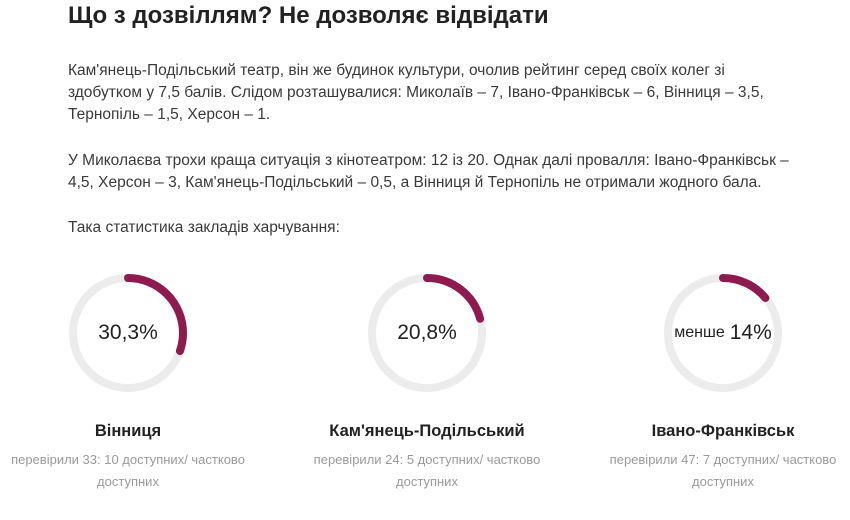  I want to click on progress-ring: 20,8%, so click(427, 333).